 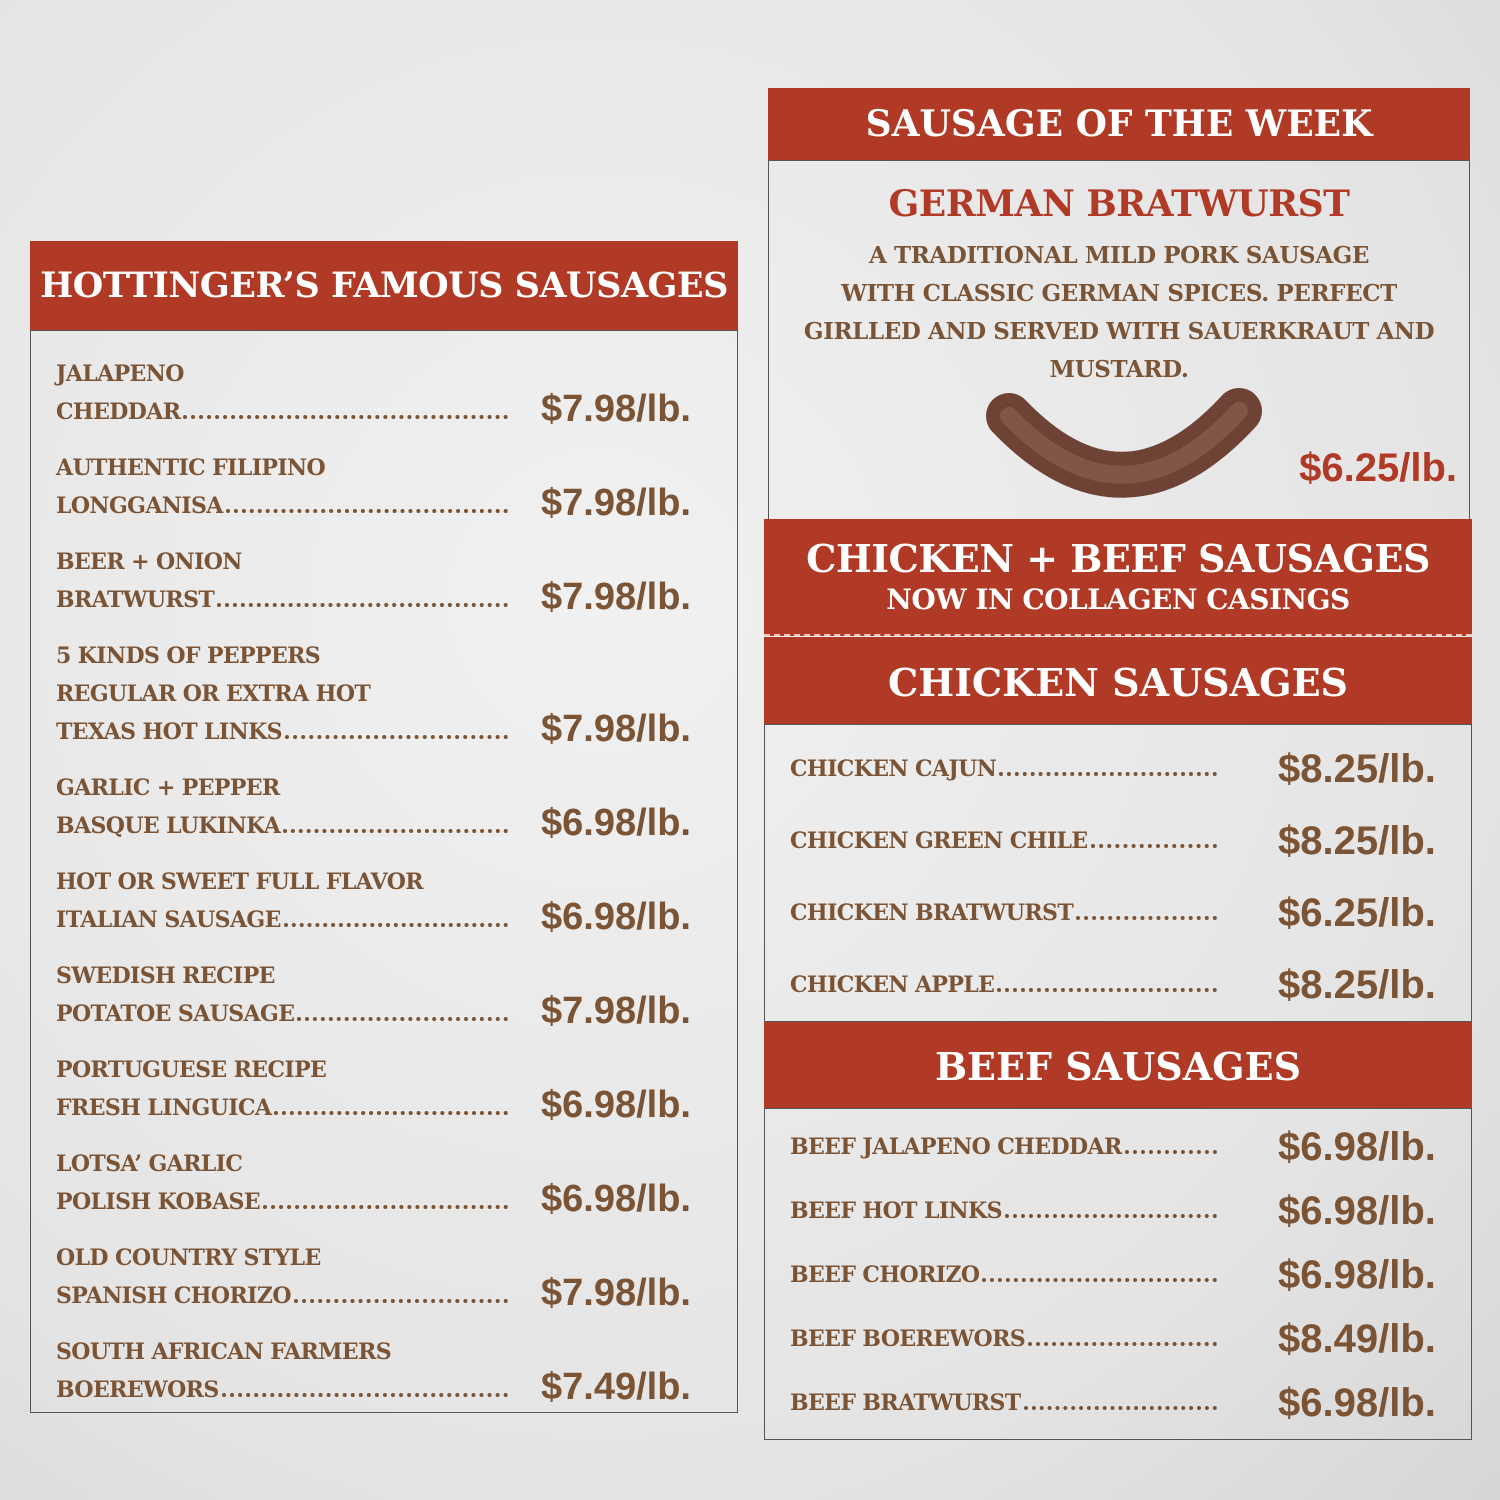 I want to click on weekly-price: $6.25/lb., so click(x=1378, y=468).